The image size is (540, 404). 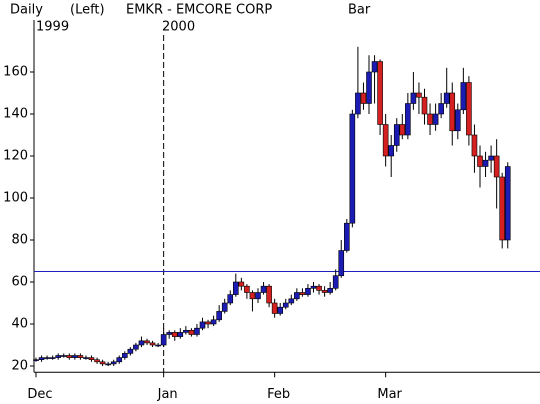 What do you see at coordinates (389, 394) in the screenshot?
I see `x-tick-label: Mar` at bounding box center [389, 394].